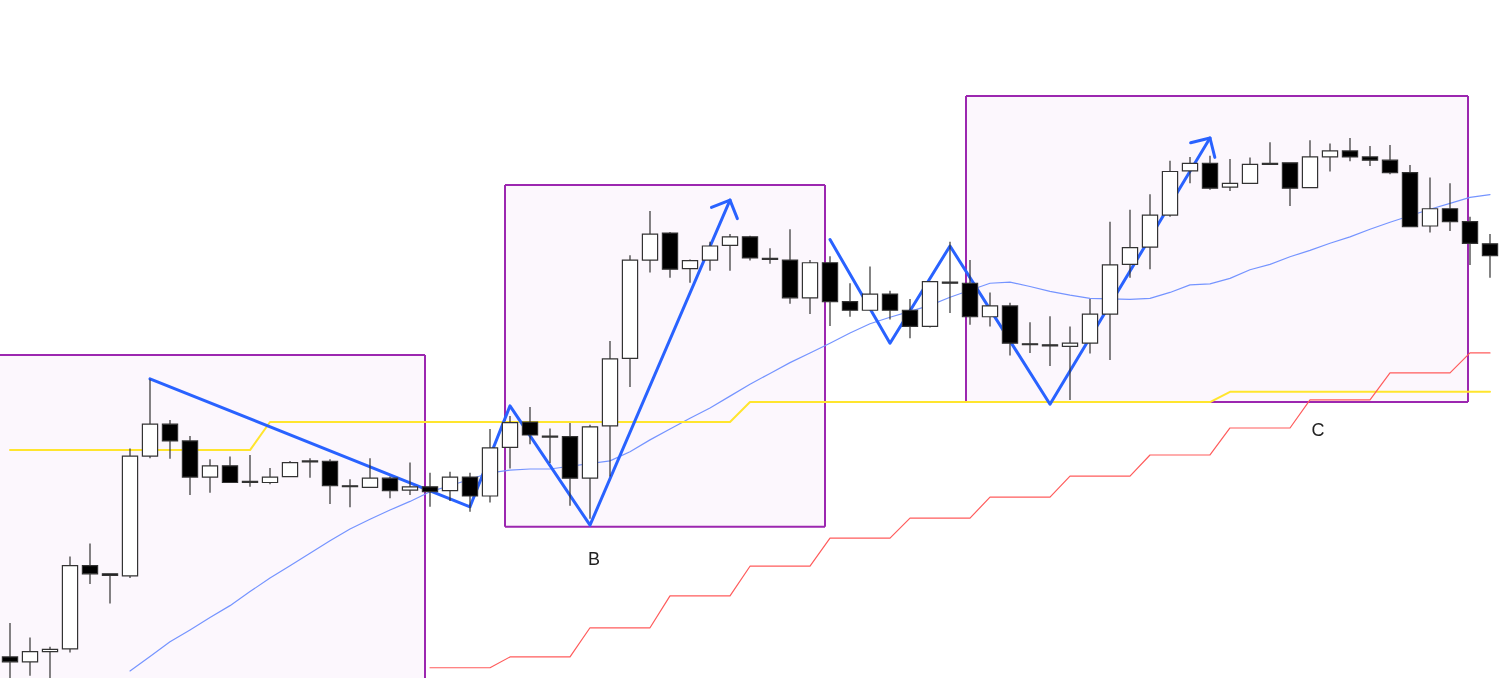  What do you see at coordinates (594, 559) in the screenshot?
I see `annotation: B` at bounding box center [594, 559].